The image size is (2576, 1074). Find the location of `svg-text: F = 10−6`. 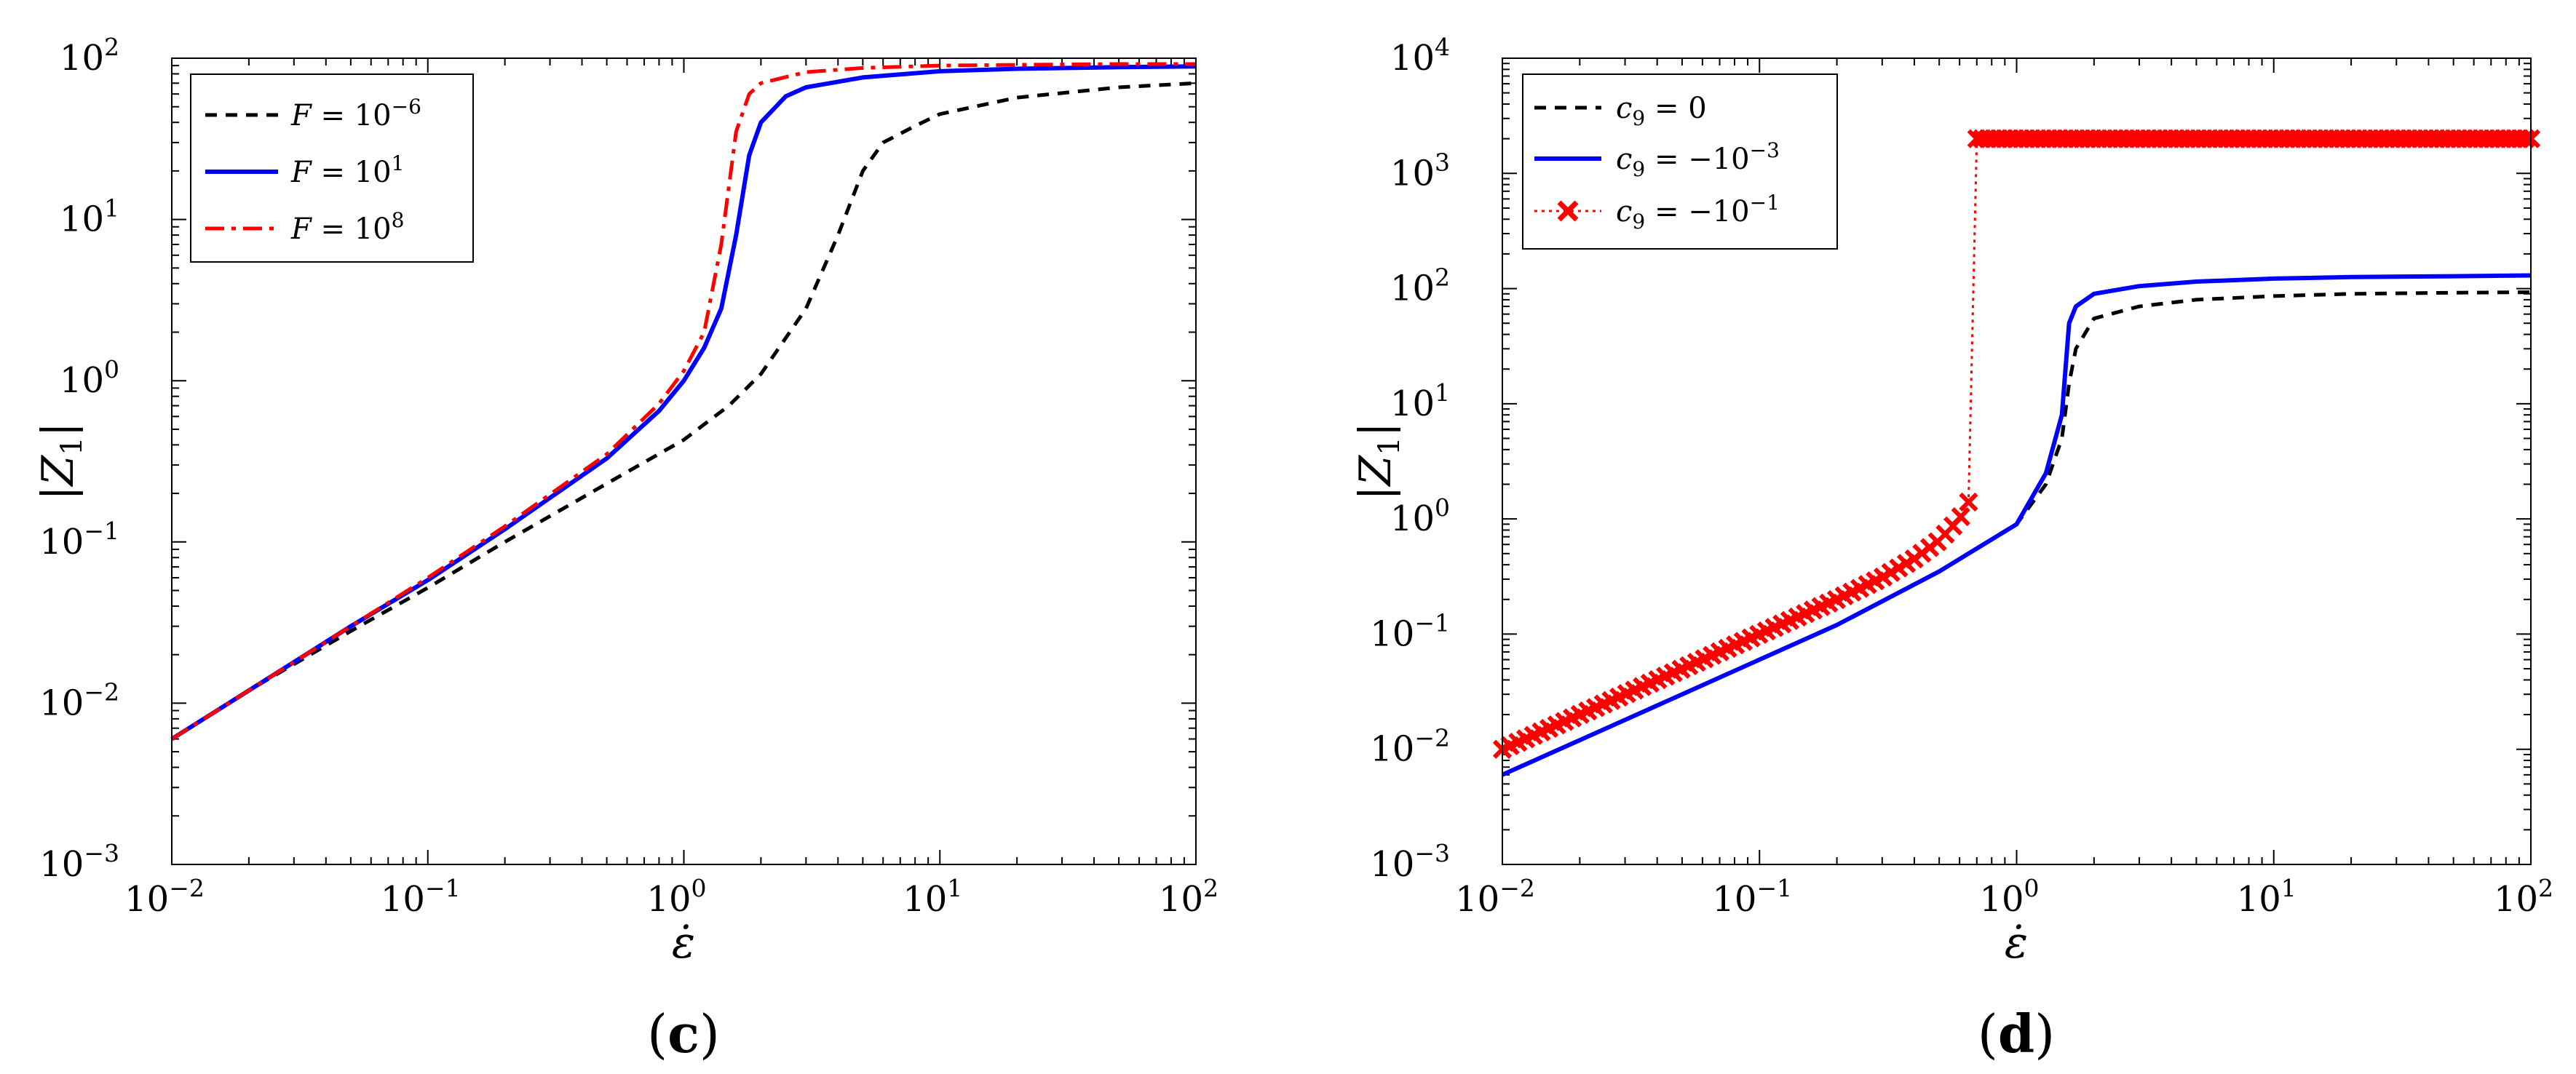

svg-text: F = 10−6 is located at coordinates (355, 114).